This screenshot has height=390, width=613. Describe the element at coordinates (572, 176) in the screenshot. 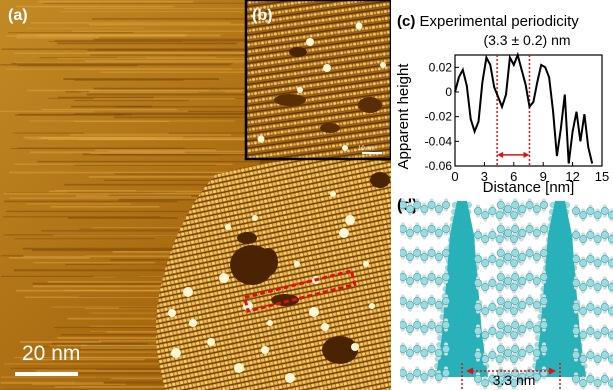

I see `x-tick-label: 12` at that location.